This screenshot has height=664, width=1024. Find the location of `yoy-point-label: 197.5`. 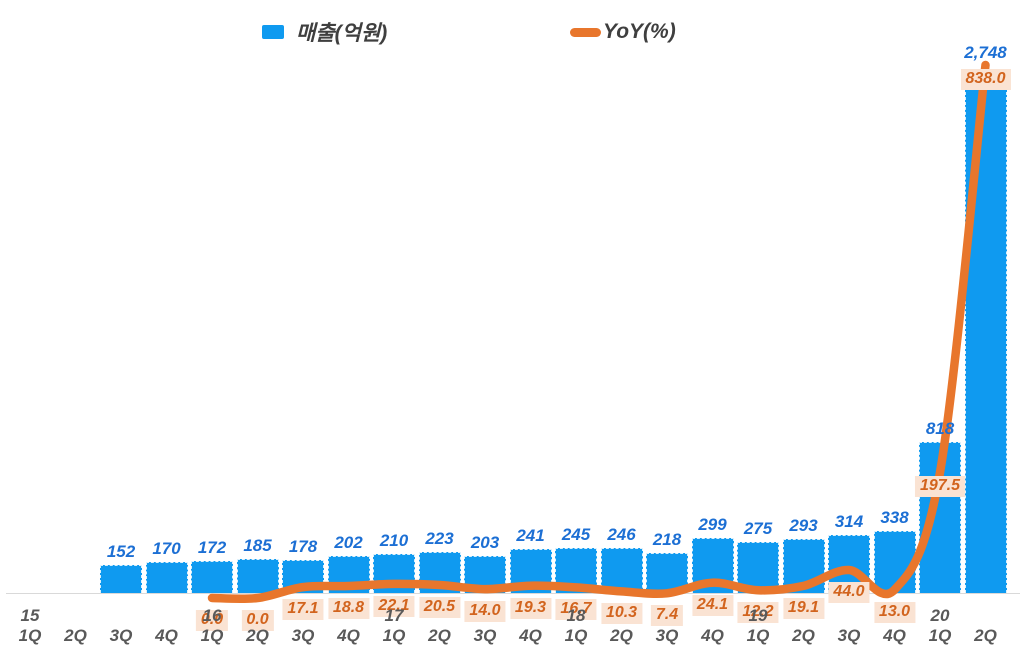

yoy-point-label: 197.5 is located at coordinates (940, 487).